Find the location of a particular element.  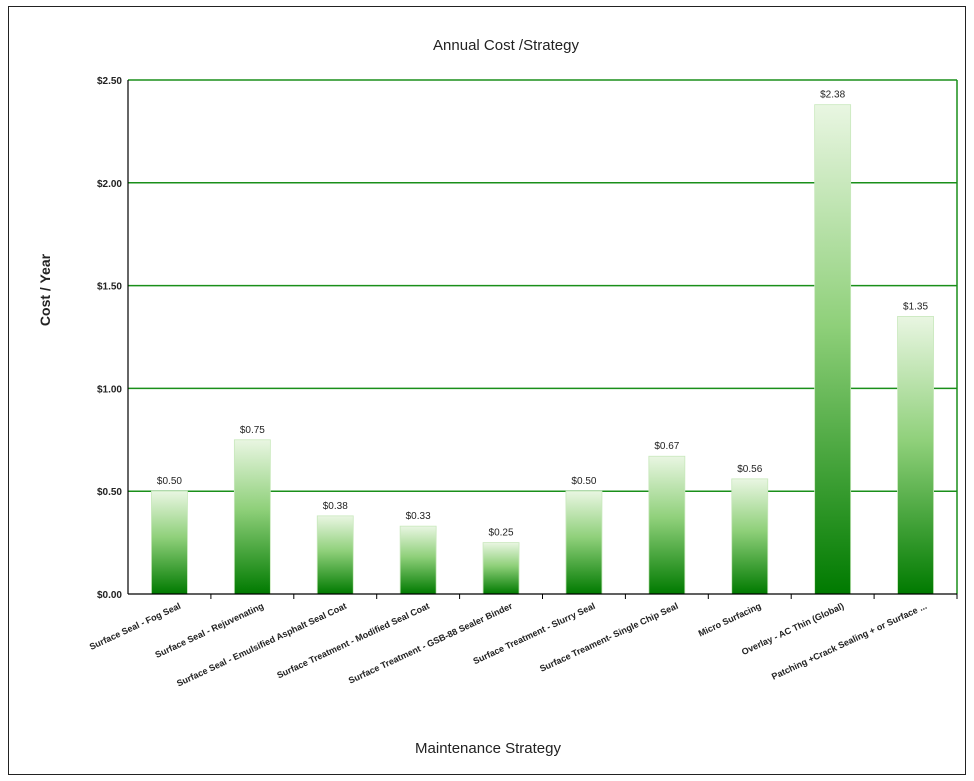

y-tick-label: $1.00 is located at coordinates (109, 389).